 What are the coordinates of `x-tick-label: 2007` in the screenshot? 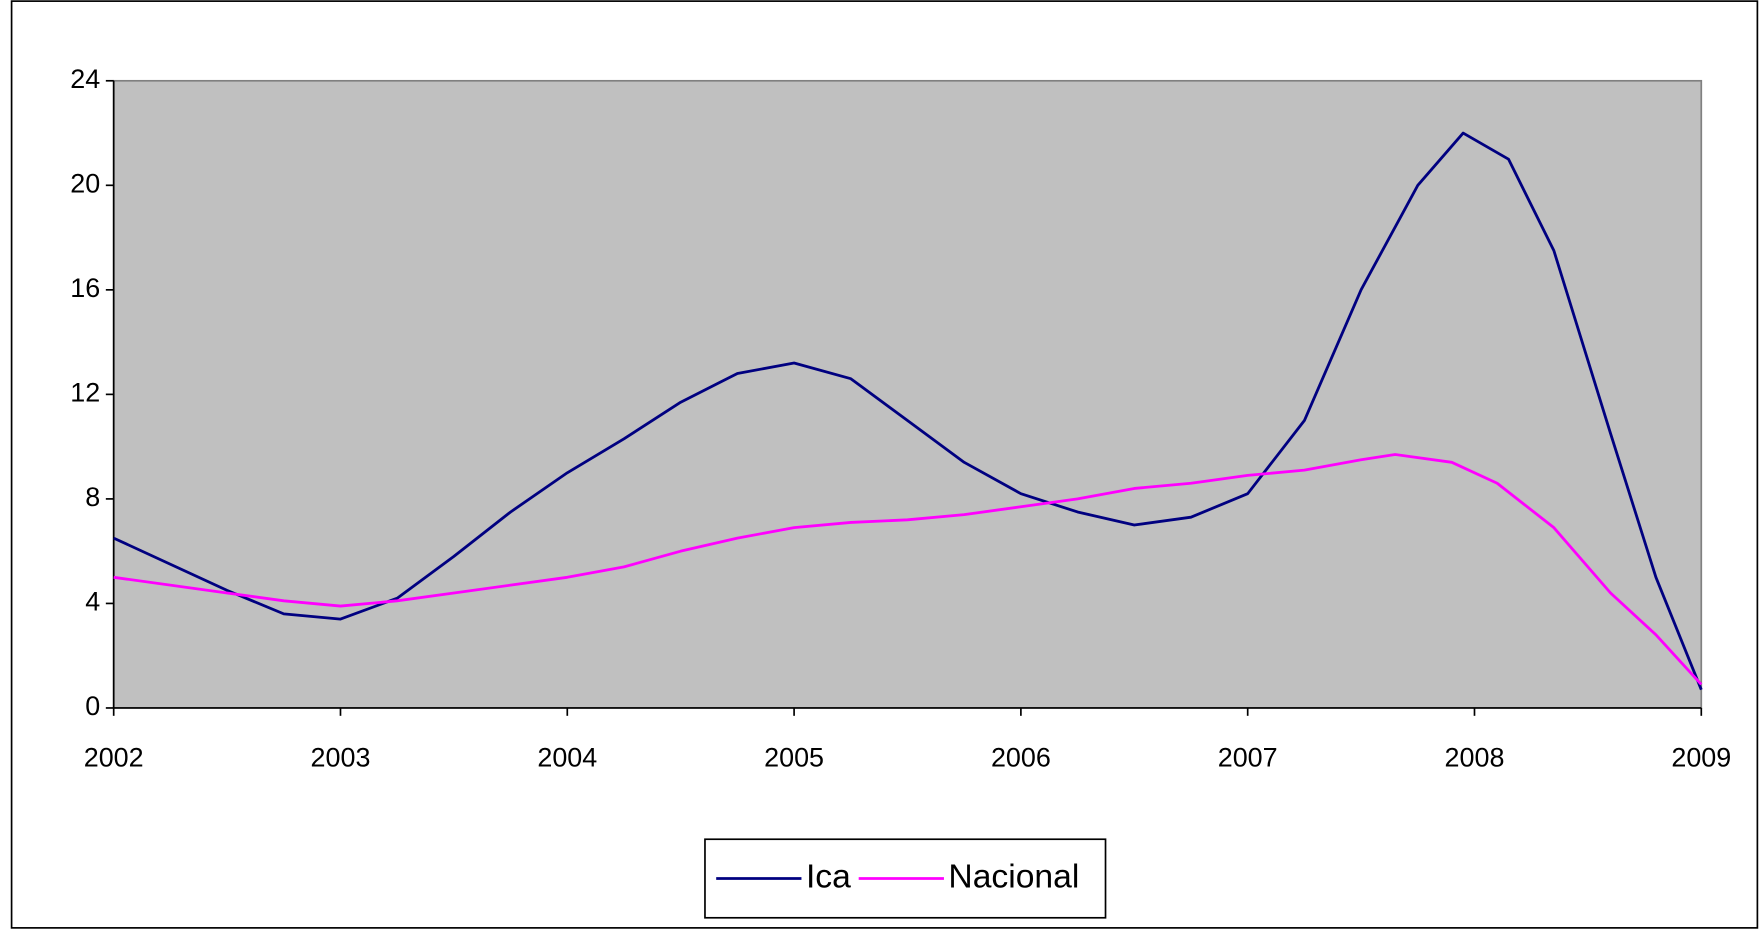 It's located at (1248, 758).